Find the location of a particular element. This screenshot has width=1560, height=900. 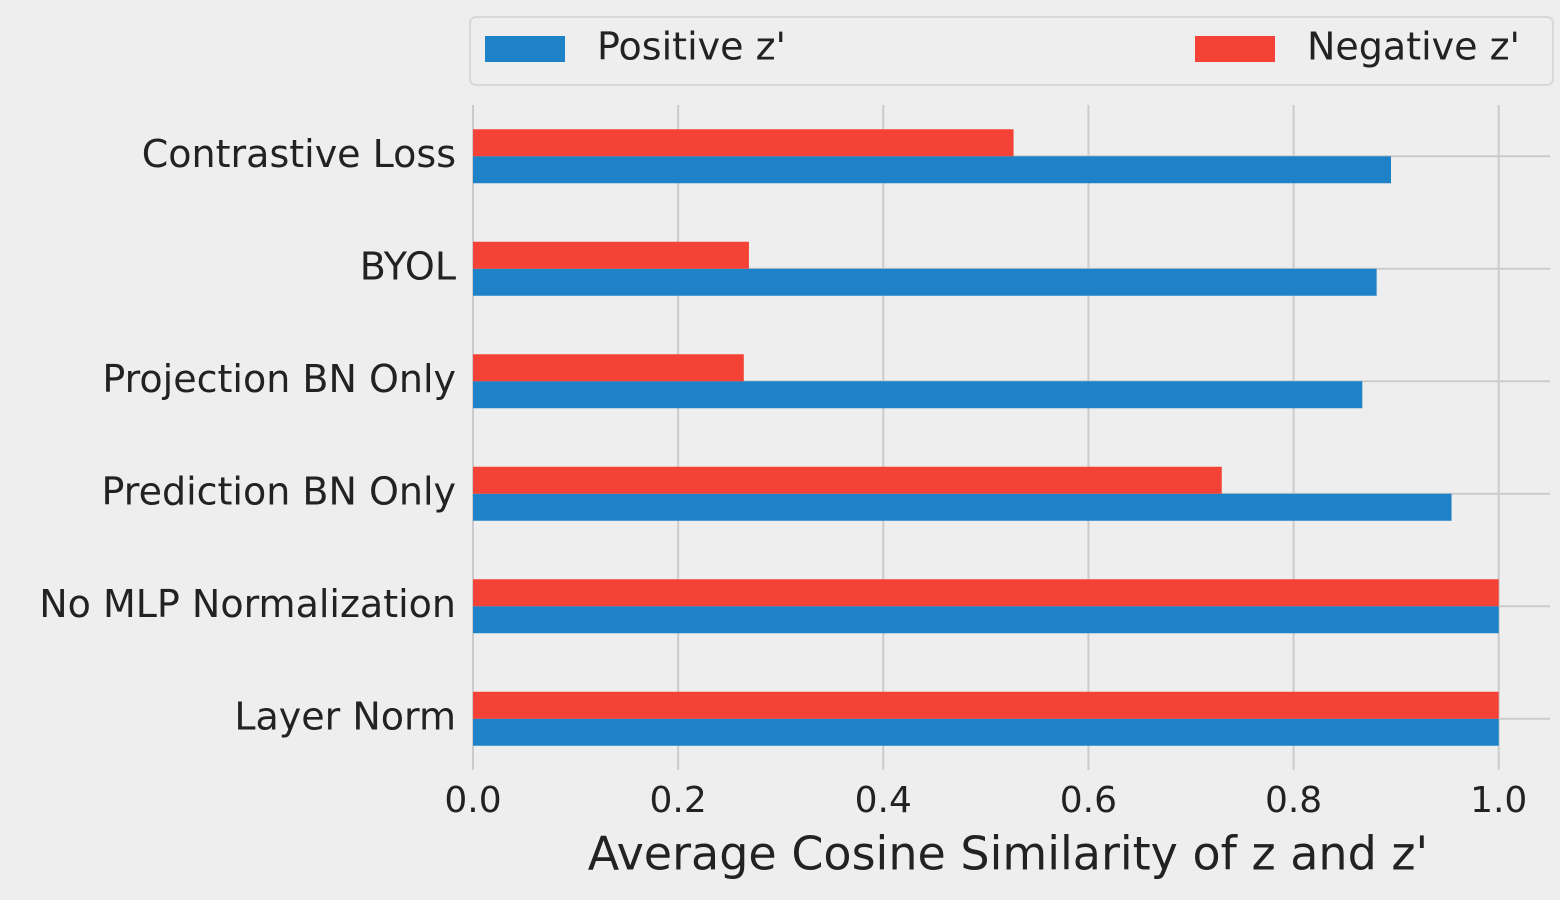

y-tick-label: Layer Norm is located at coordinates (345, 716).